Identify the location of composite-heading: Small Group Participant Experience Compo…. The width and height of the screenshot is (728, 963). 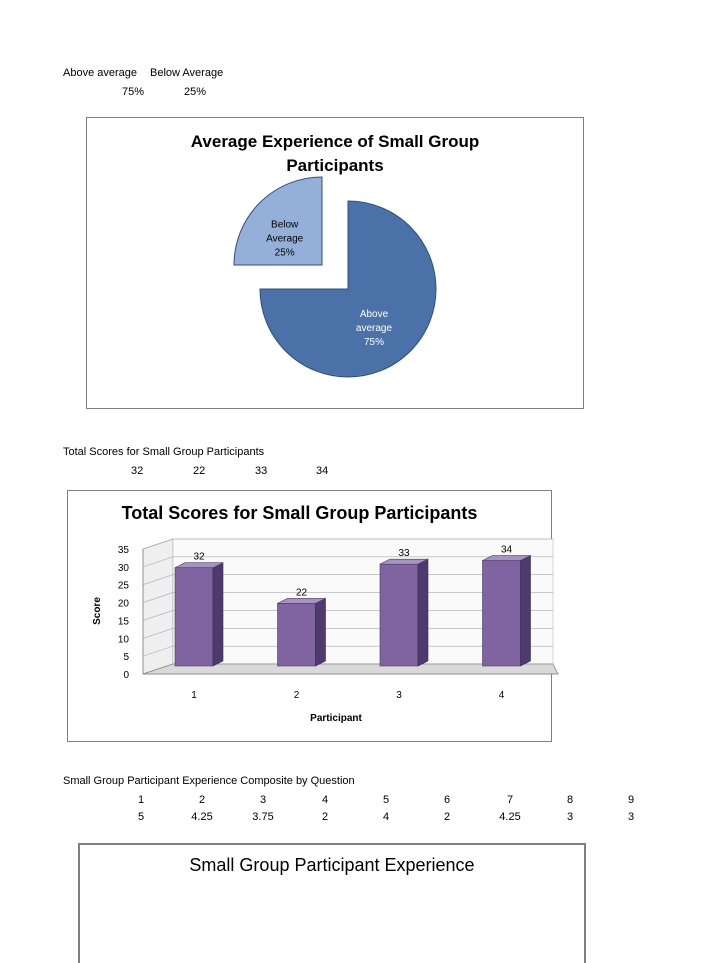
(209, 781).